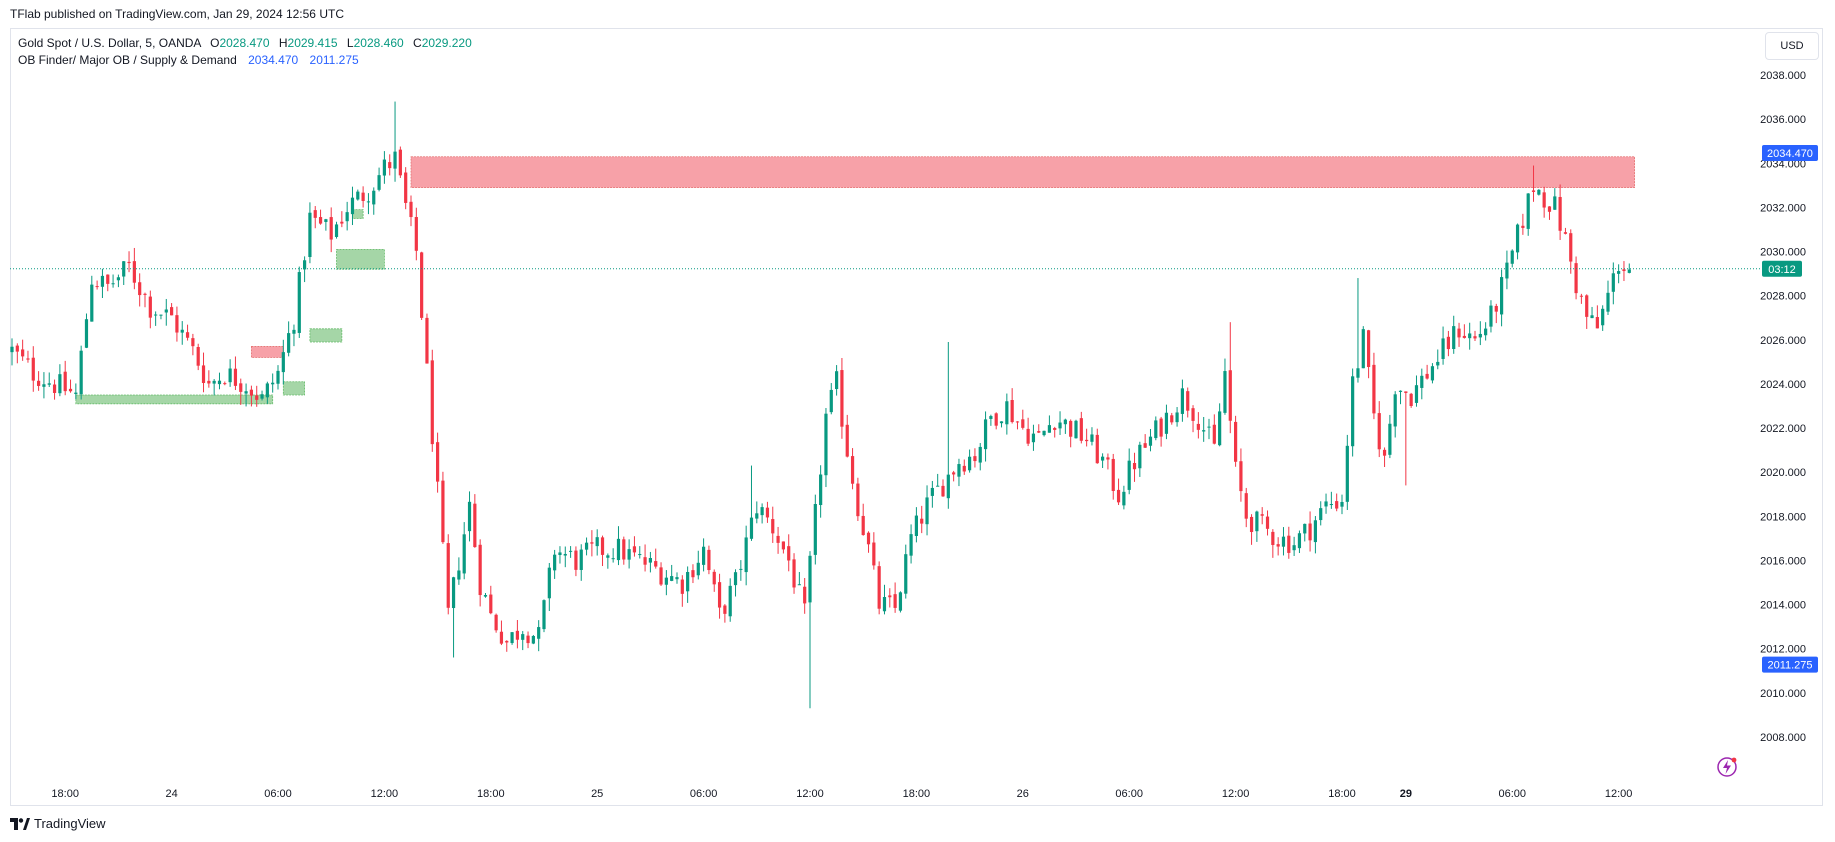 This screenshot has width=1835, height=842. Describe the element at coordinates (1129, 794) in the screenshot. I see `time-tick-label: 06:00` at that location.